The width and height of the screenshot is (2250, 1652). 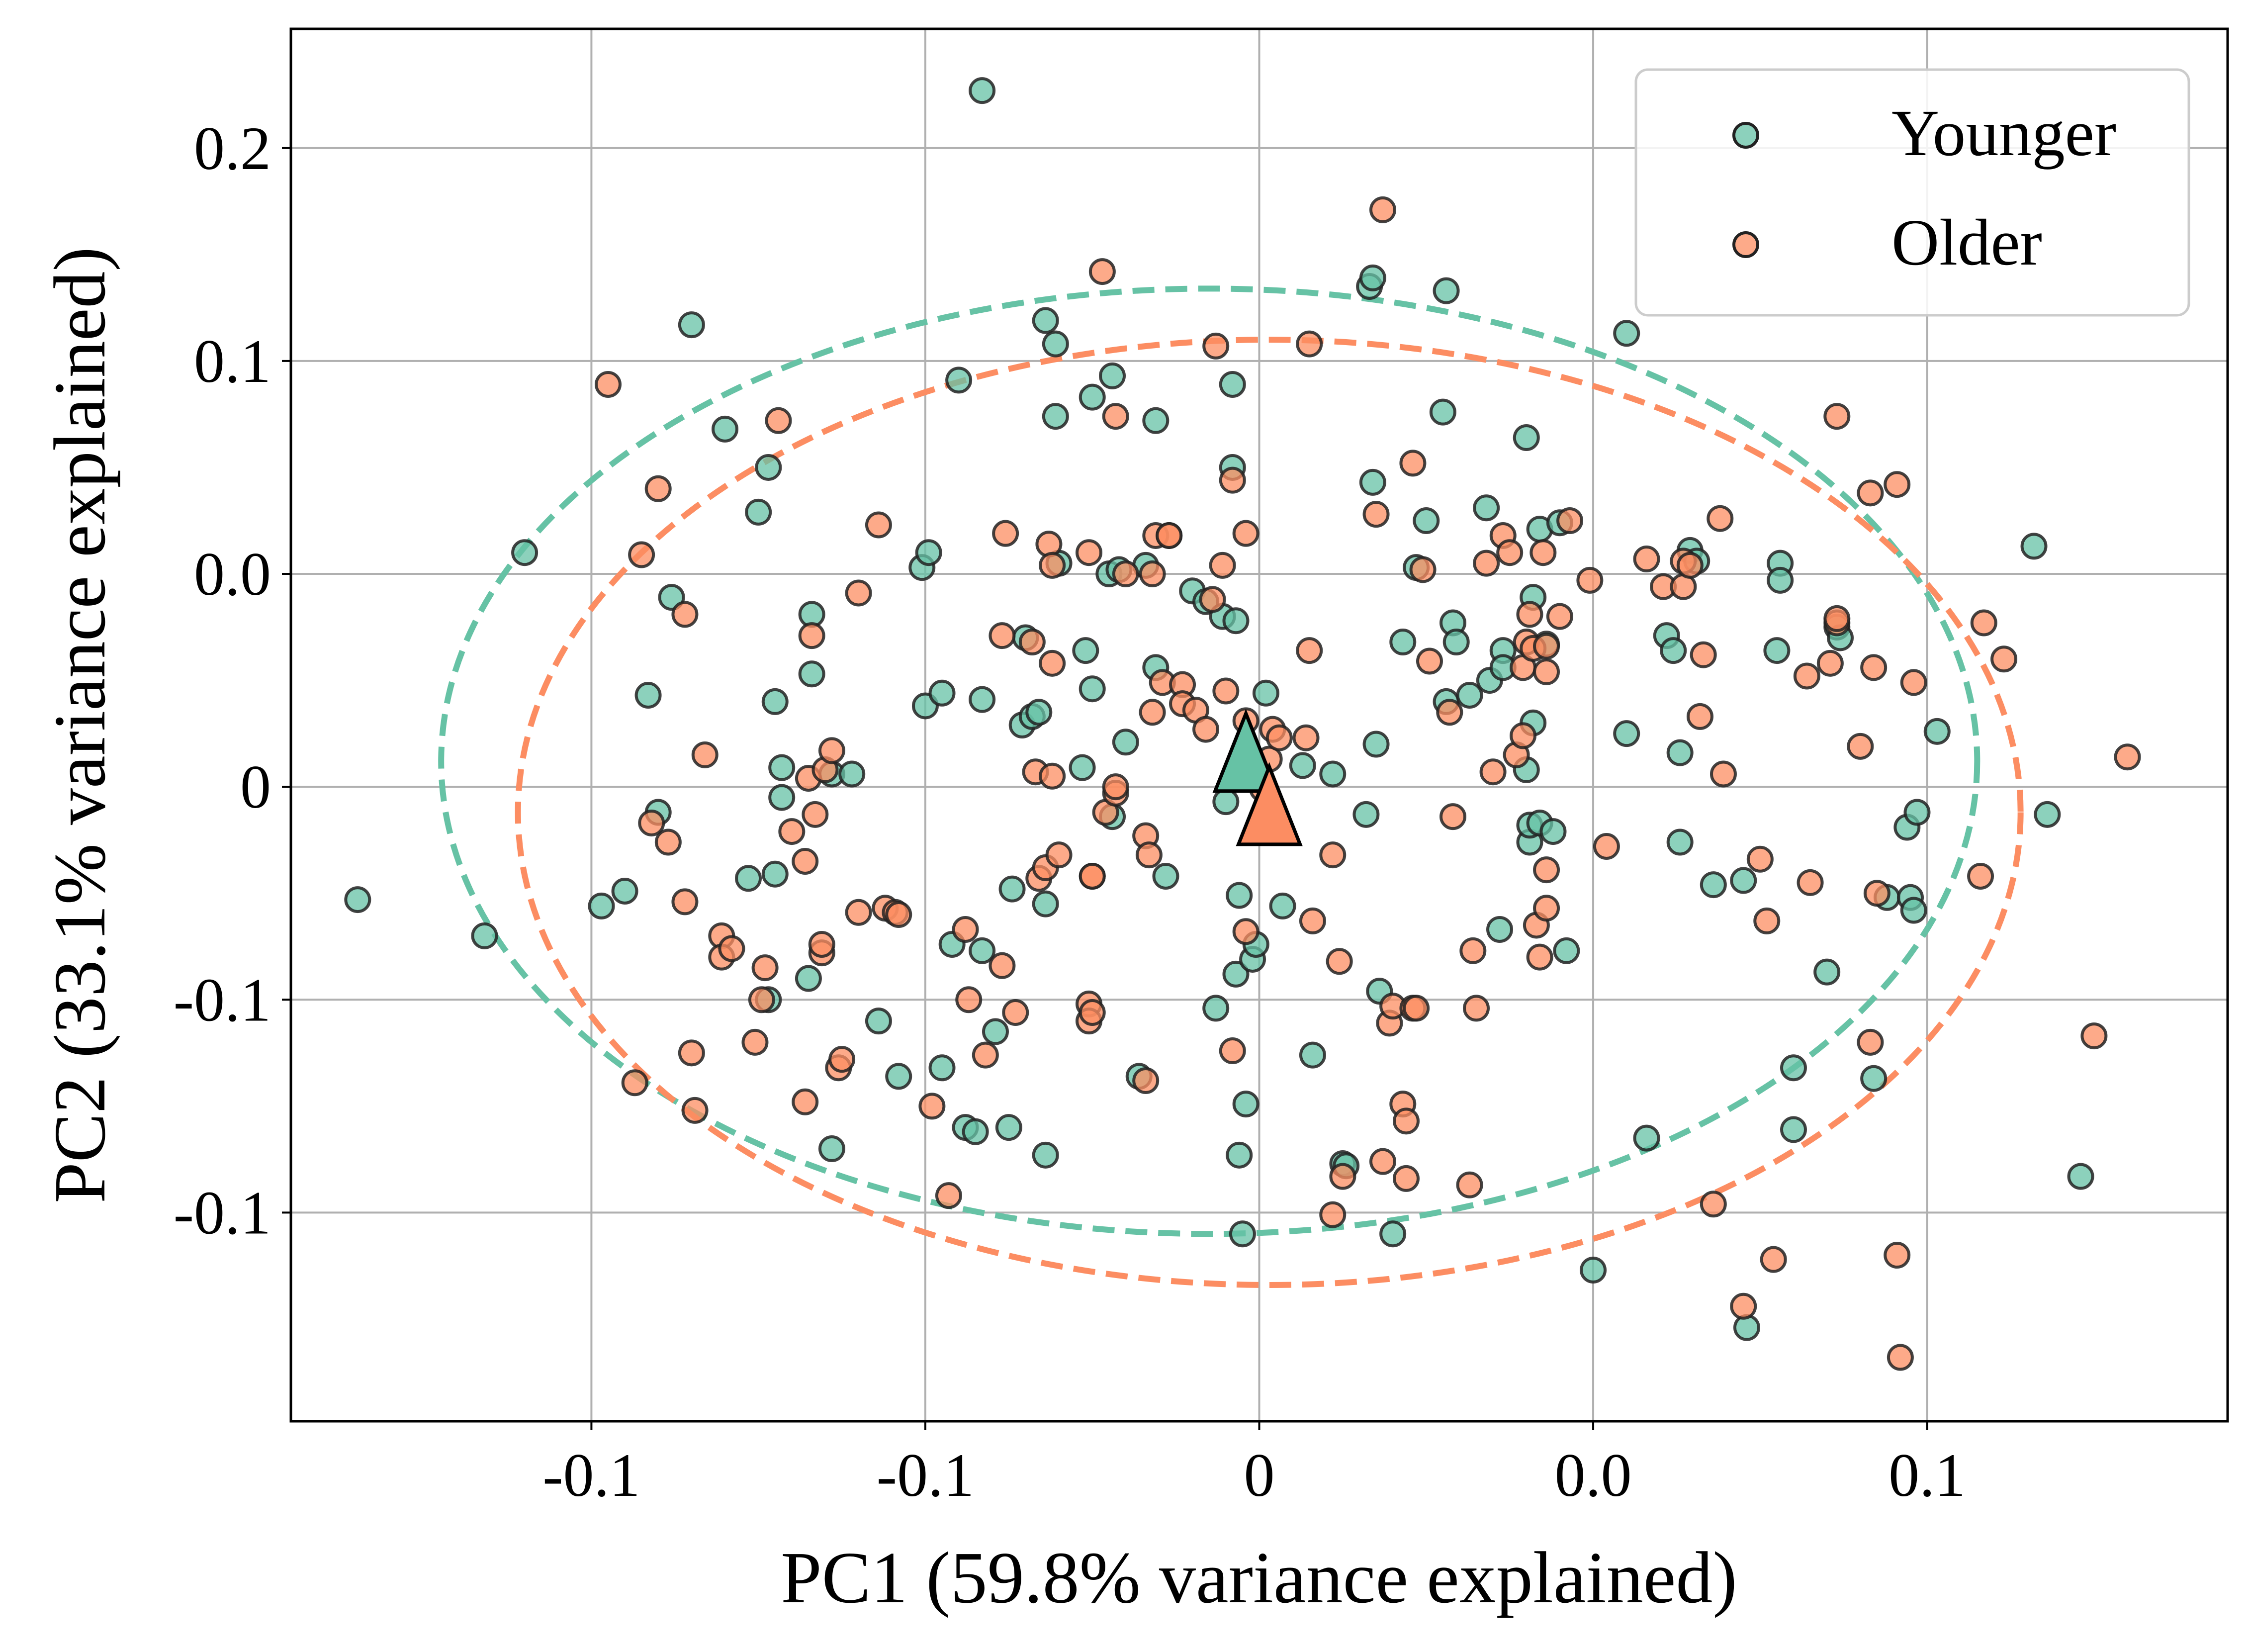 What do you see at coordinates (80, 725) in the screenshot?
I see `y-axis-title: PC2 (33.1% variance explained)` at bounding box center [80, 725].